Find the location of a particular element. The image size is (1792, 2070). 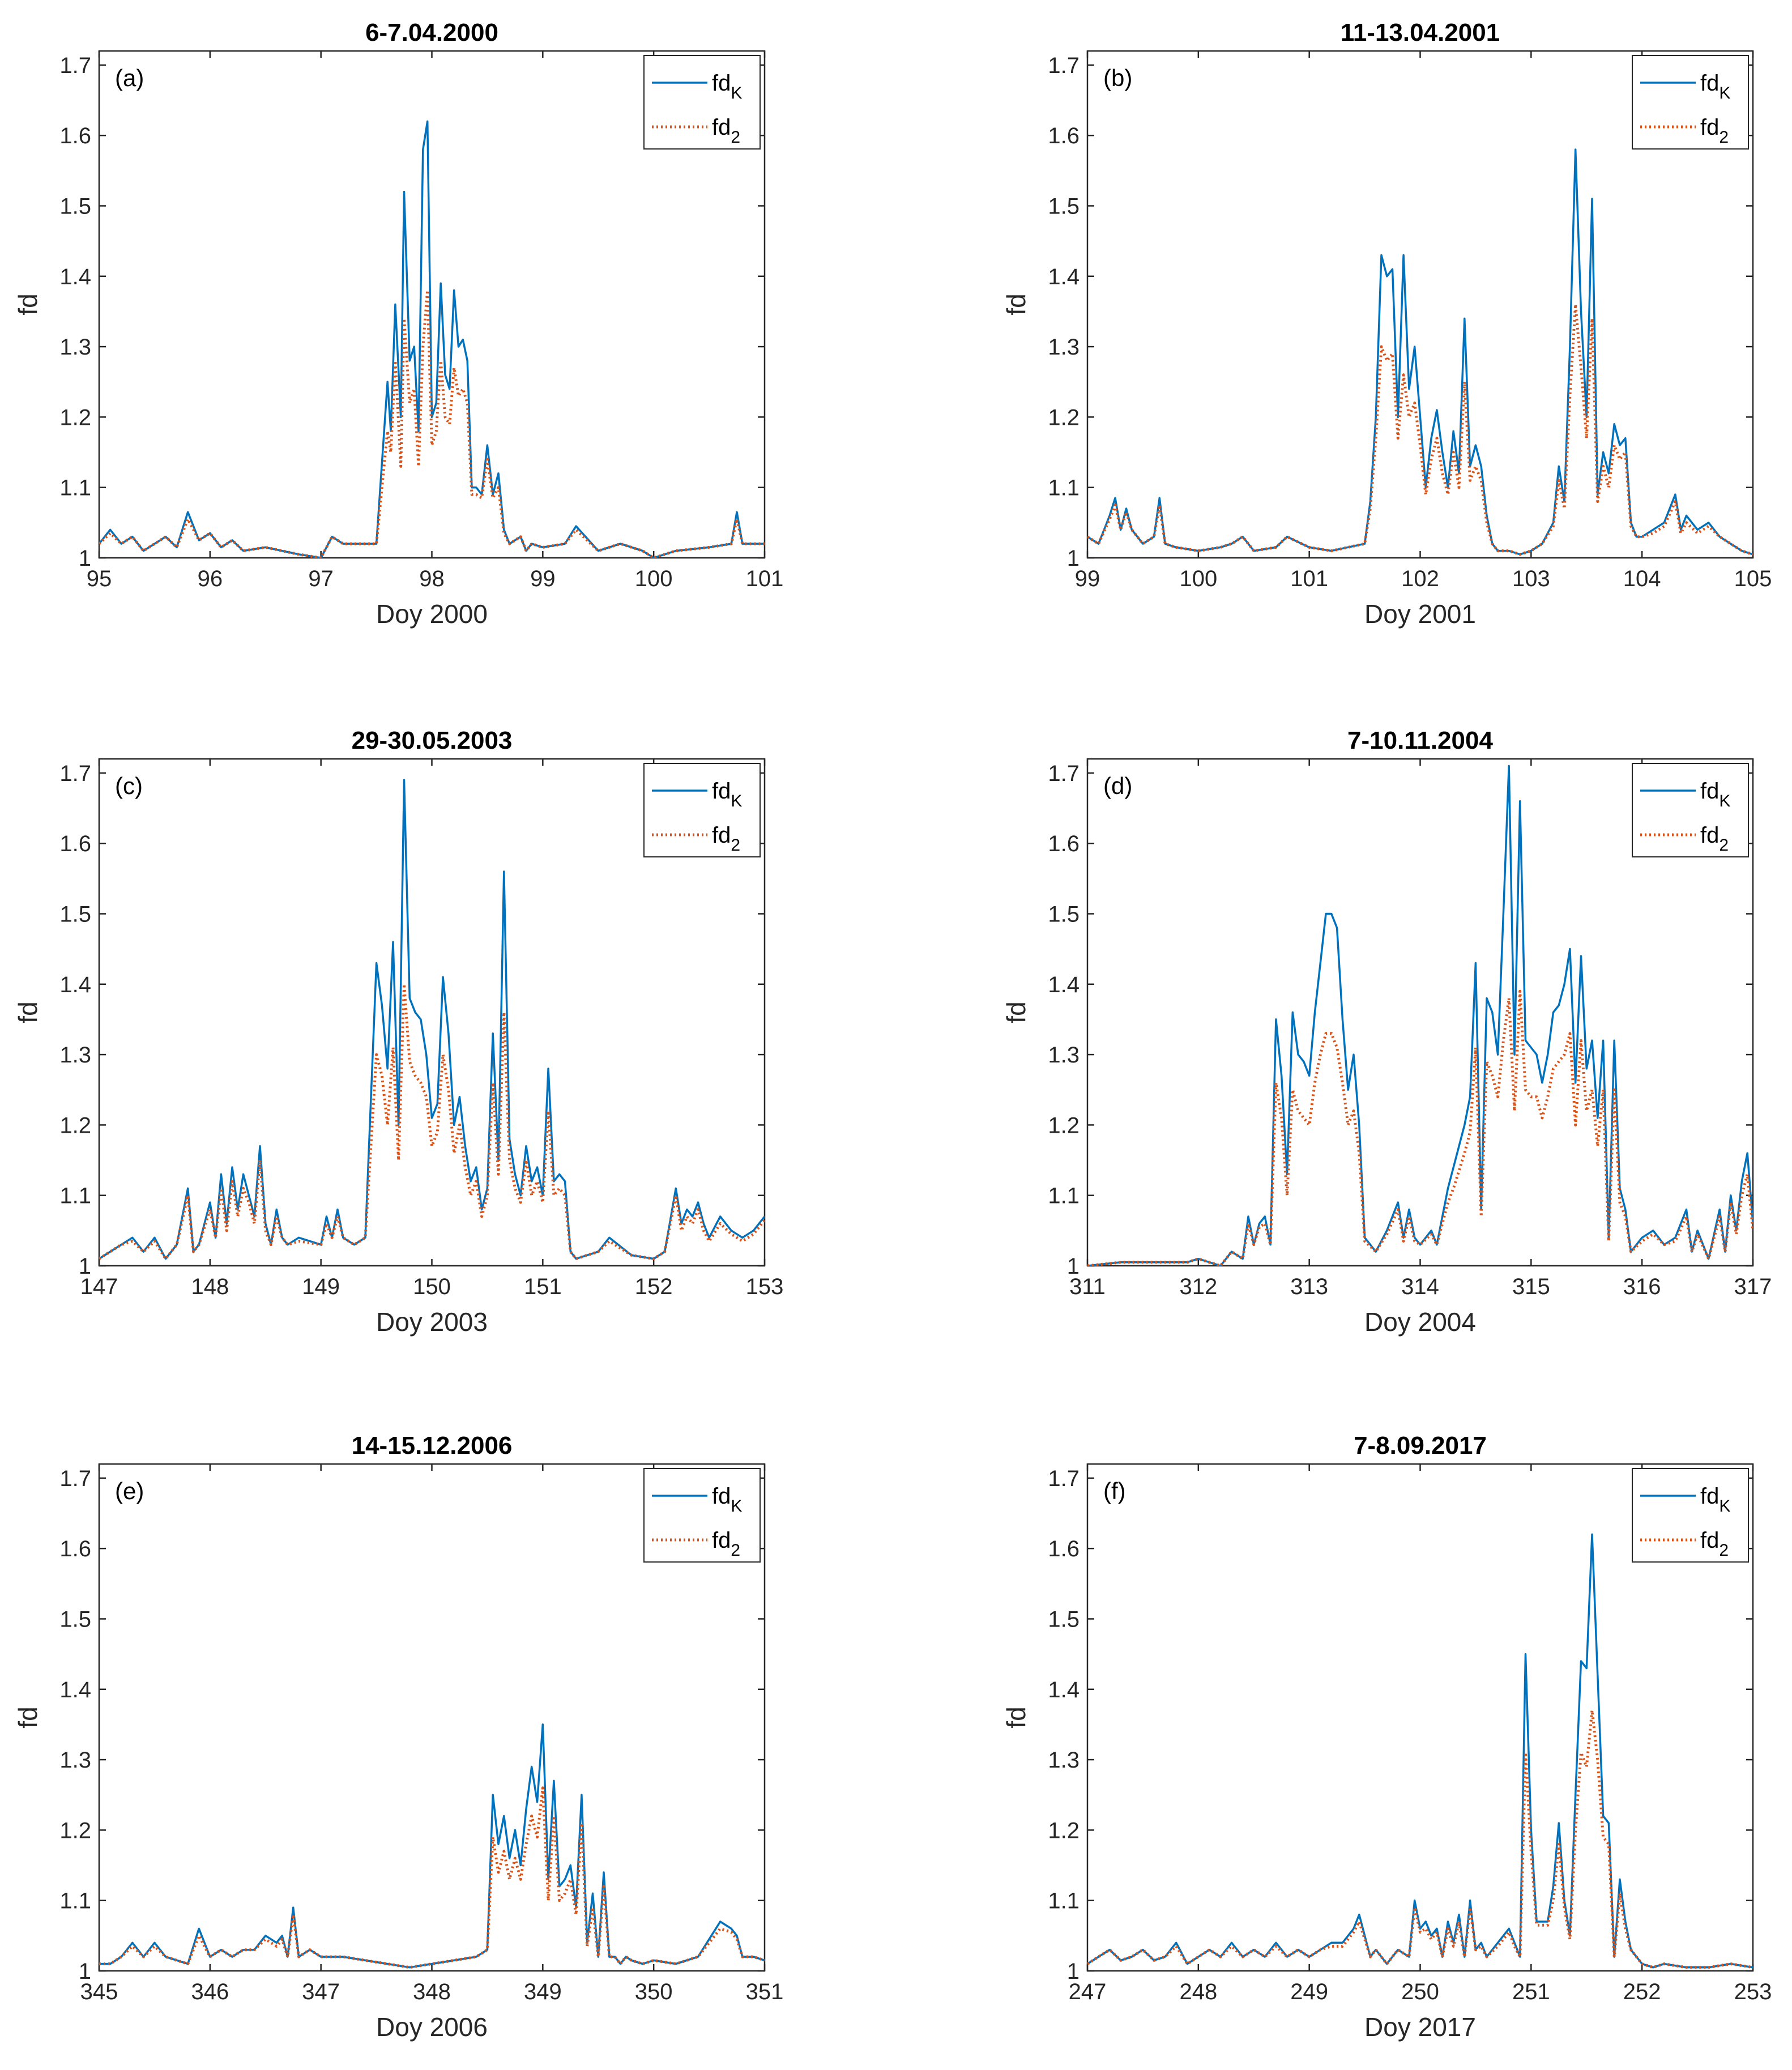

panel-tag: (c) is located at coordinates (129, 786).